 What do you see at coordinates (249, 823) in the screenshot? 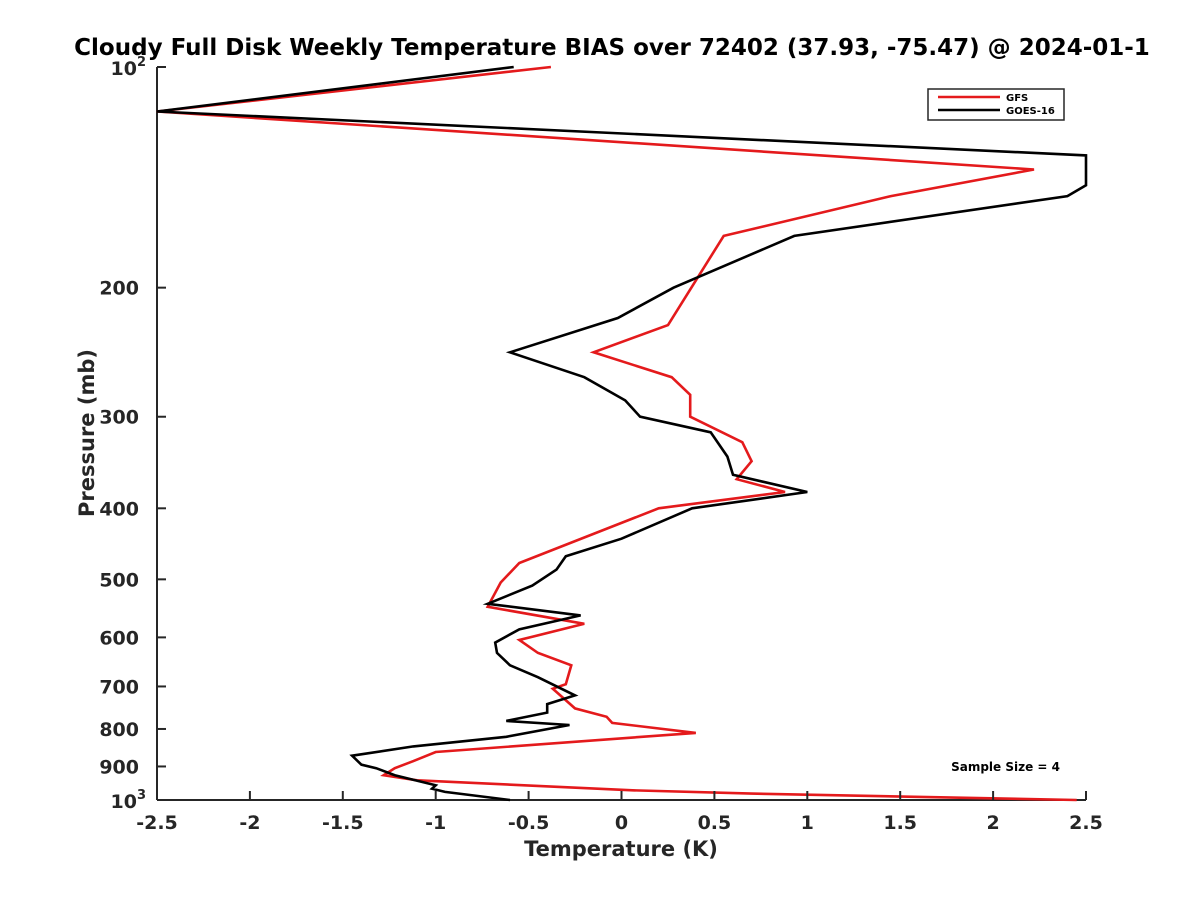
I see `x-tick-label: -2` at bounding box center [249, 823].